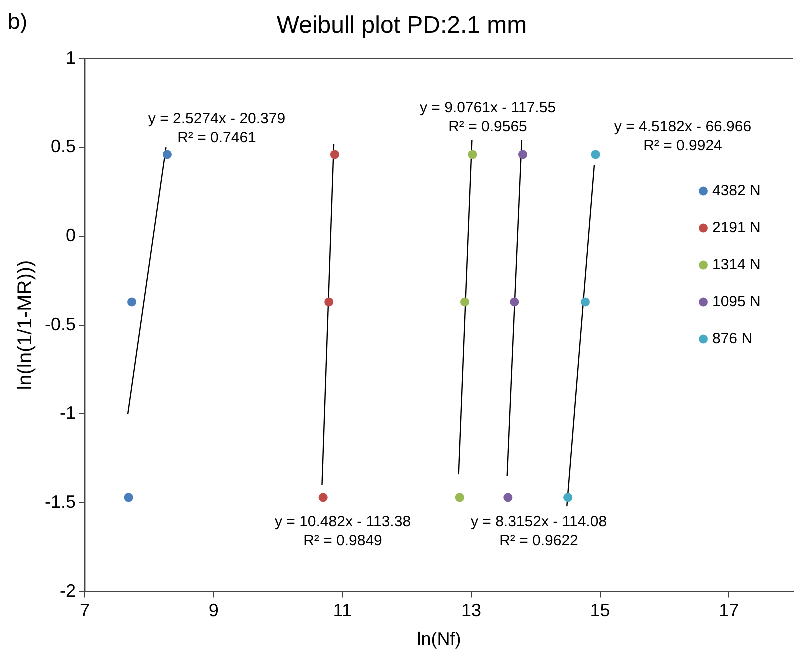 The image size is (798, 663). Describe the element at coordinates (60, 324) in the screenshot. I see `y-tick-label: -0.5` at that location.